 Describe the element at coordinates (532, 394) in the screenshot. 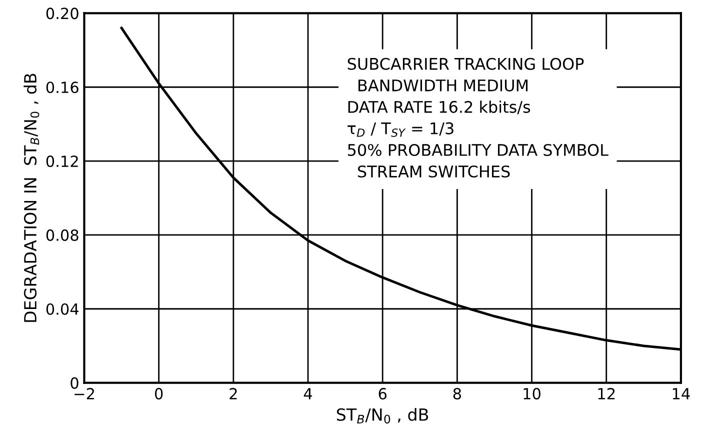

I see `x-tick-label: 10` at that location.